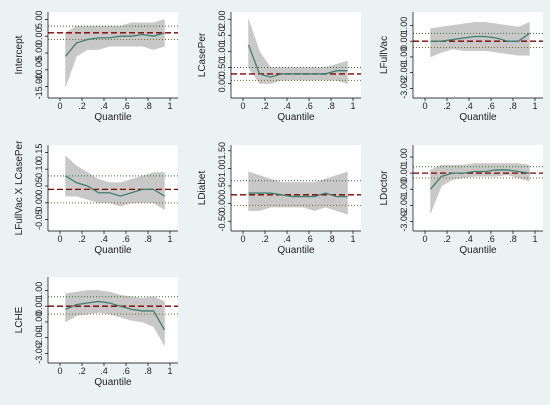  I want to click on y-tick-label: -0.50, so click(222, 221).